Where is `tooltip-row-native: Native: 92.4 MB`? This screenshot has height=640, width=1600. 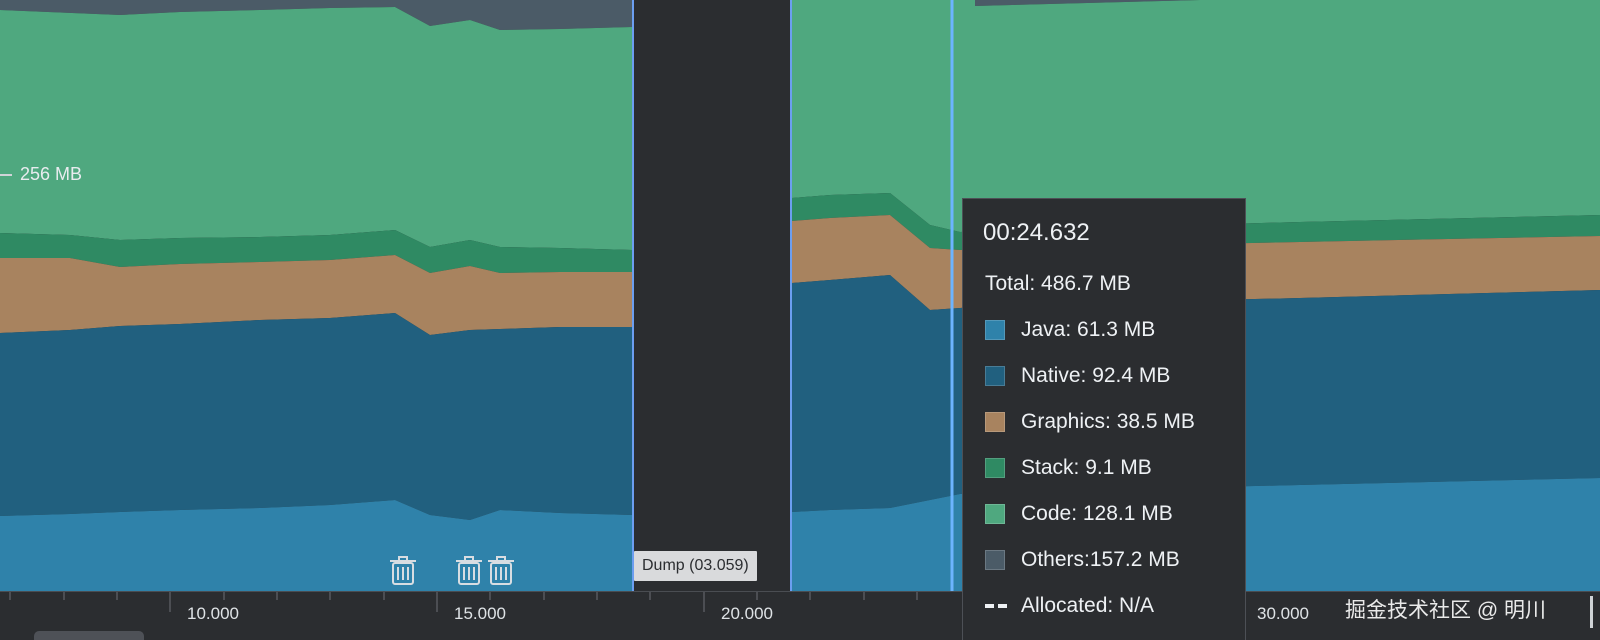 tooltip-row-native: Native: 92.4 MB is located at coordinates (1077, 376).